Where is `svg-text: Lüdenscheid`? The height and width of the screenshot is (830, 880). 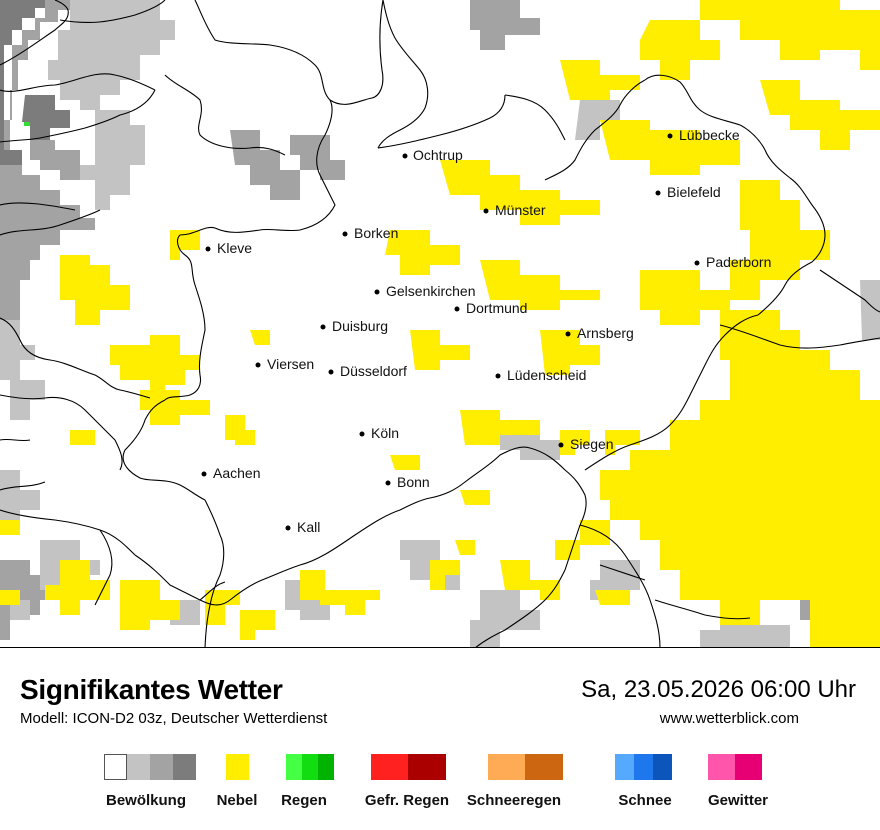
svg-text: Lüdenscheid is located at coordinates (546, 375).